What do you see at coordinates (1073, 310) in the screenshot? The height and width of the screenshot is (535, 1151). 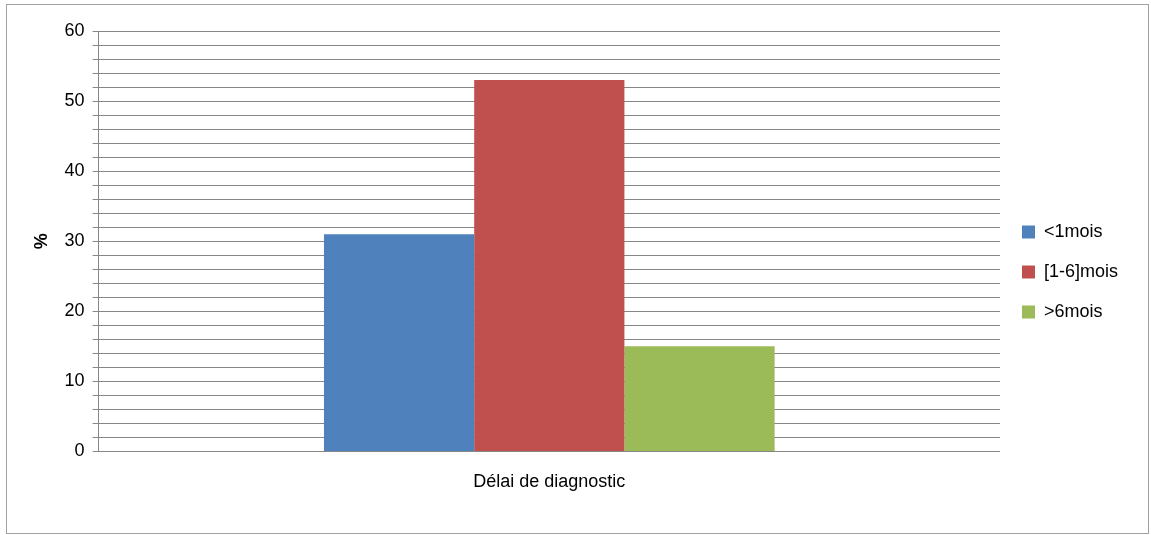 I see `legend-label: >6mois` at bounding box center [1073, 310].